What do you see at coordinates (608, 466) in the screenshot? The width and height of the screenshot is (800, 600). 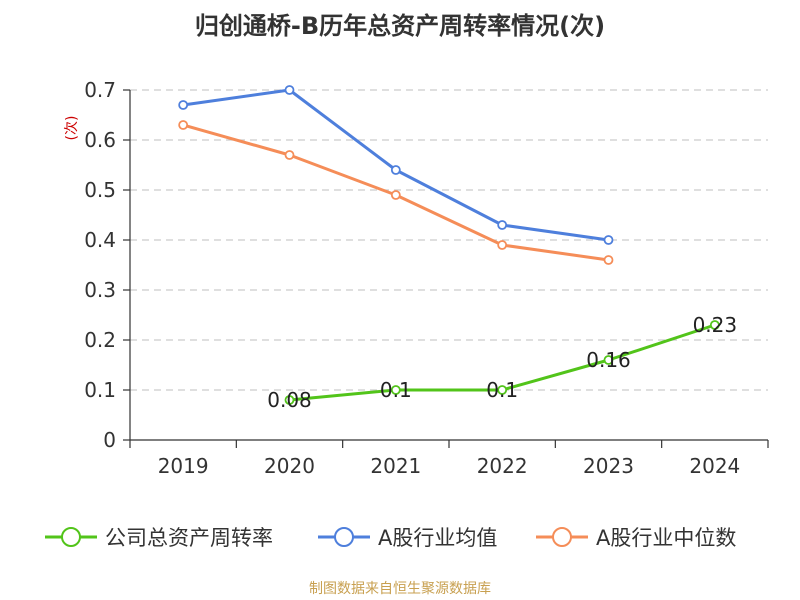 I see `x-tick-label: 2023` at bounding box center [608, 466].